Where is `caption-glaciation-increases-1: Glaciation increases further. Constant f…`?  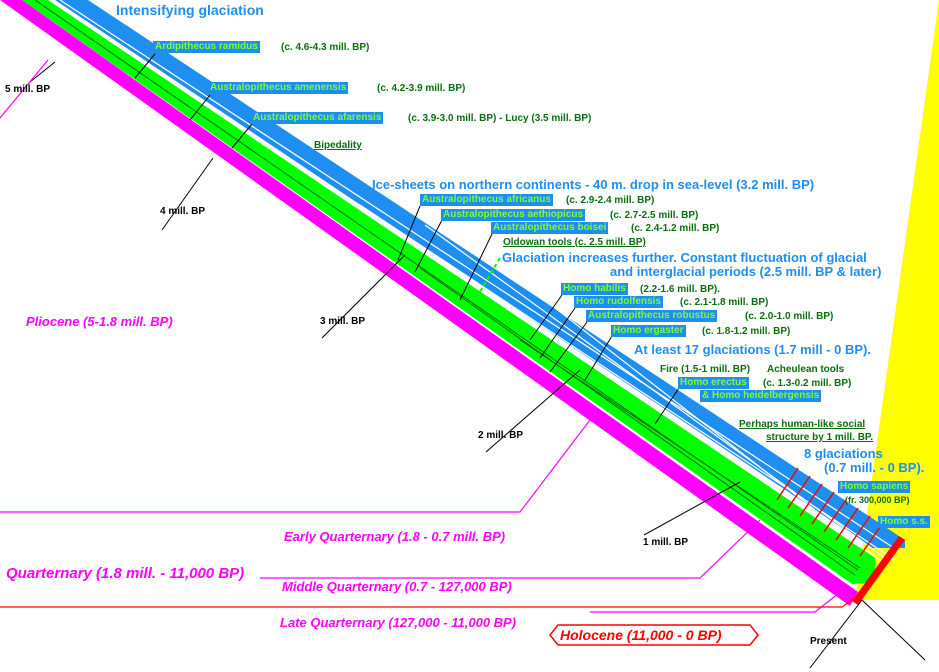 caption-glaciation-increases-1: Glaciation increases further. Constant f… is located at coordinates (684, 257).